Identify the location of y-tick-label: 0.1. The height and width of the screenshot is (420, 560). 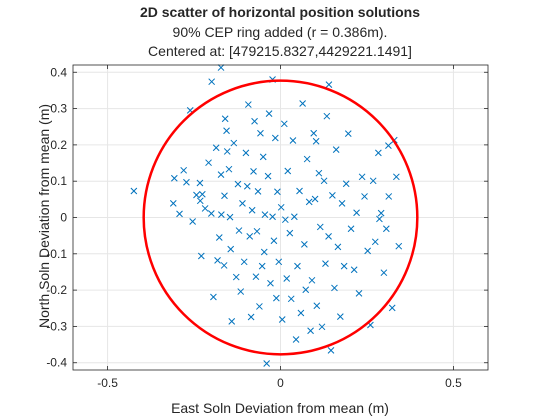
(58, 181).